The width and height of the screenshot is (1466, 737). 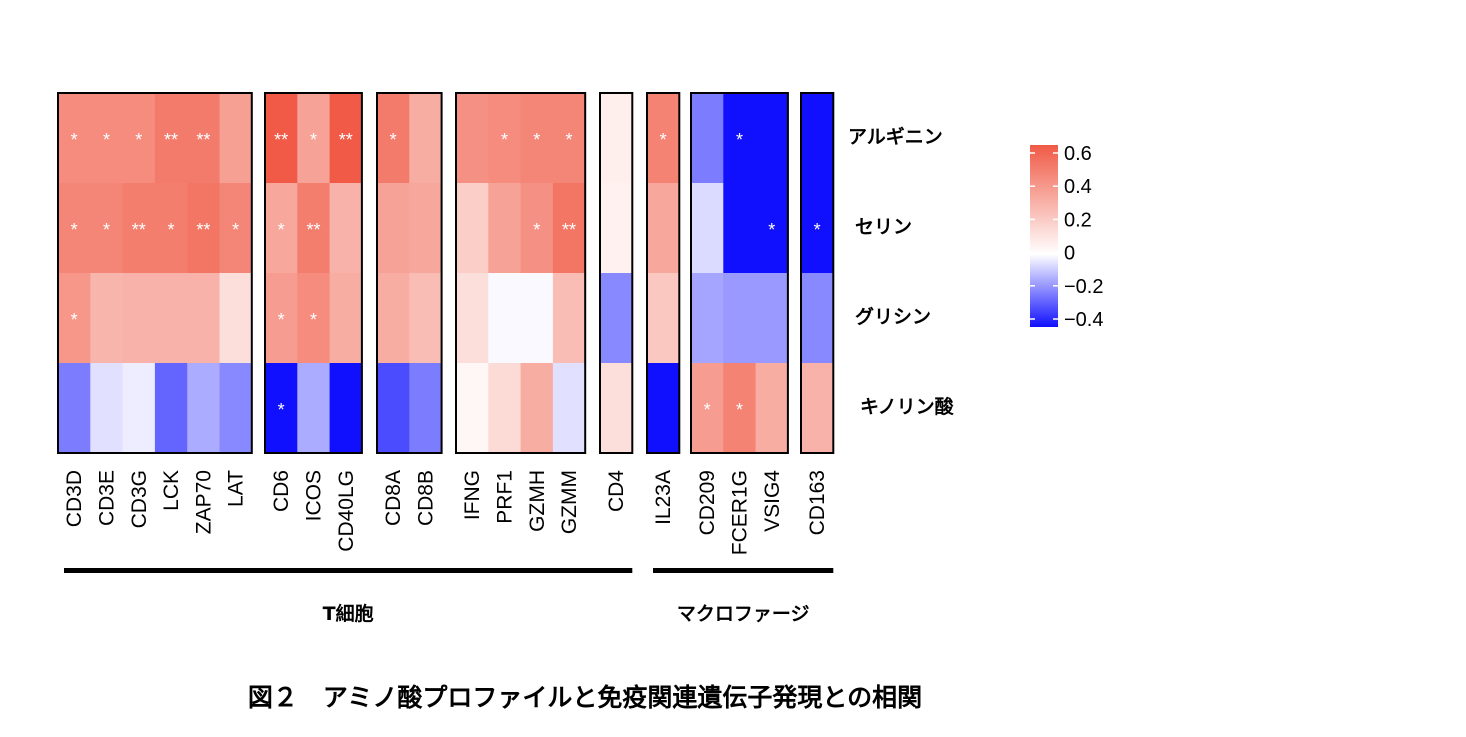 I want to click on legend-tick-label: 0.4, so click(x=1078, y=187).